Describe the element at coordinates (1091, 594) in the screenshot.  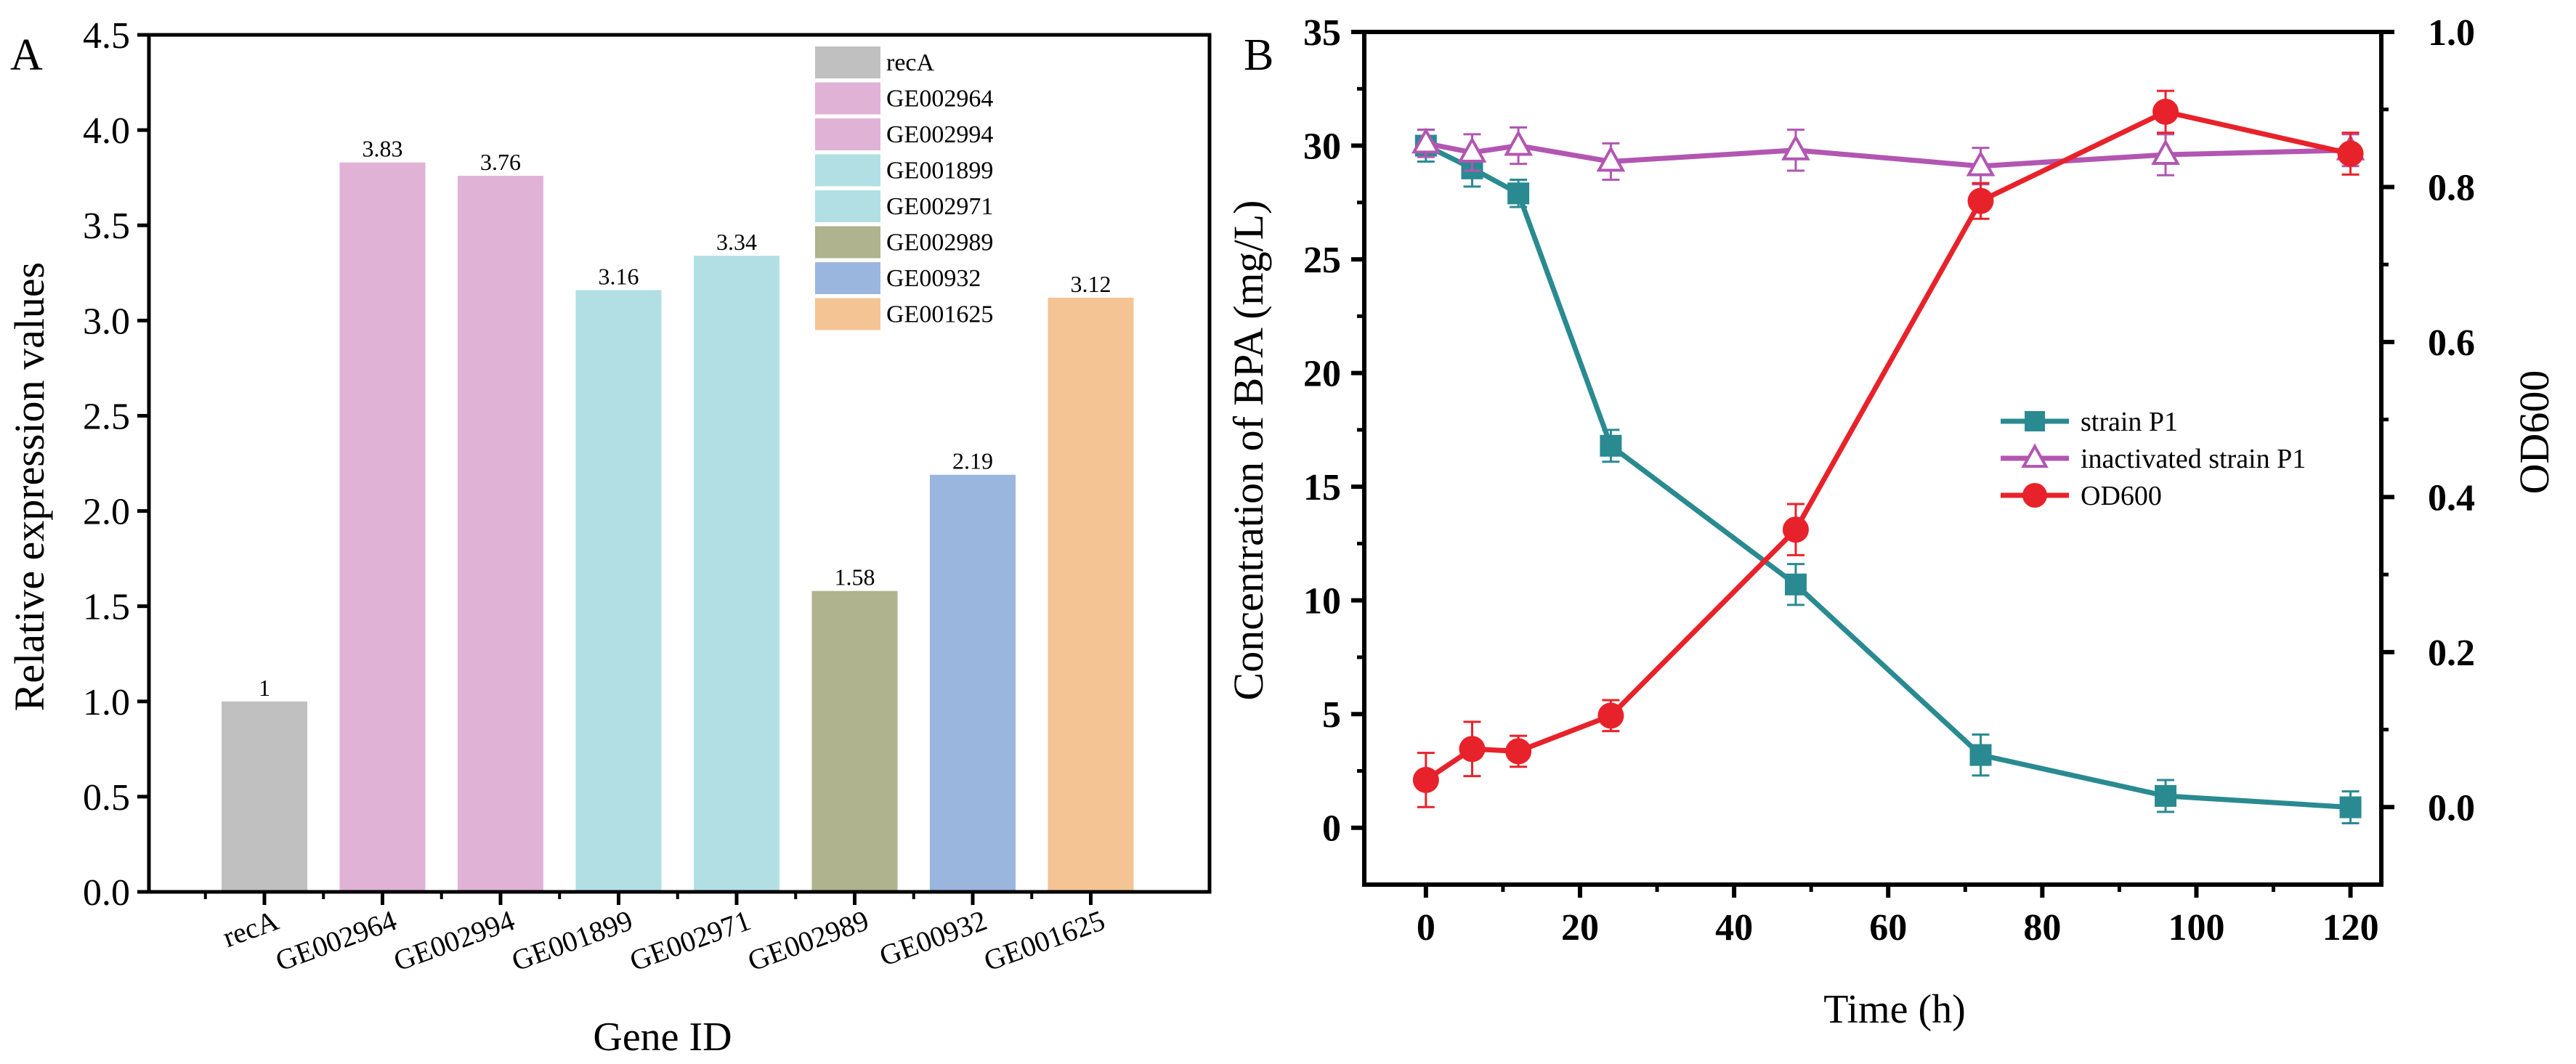
I see `bar-GE001625` at that location.